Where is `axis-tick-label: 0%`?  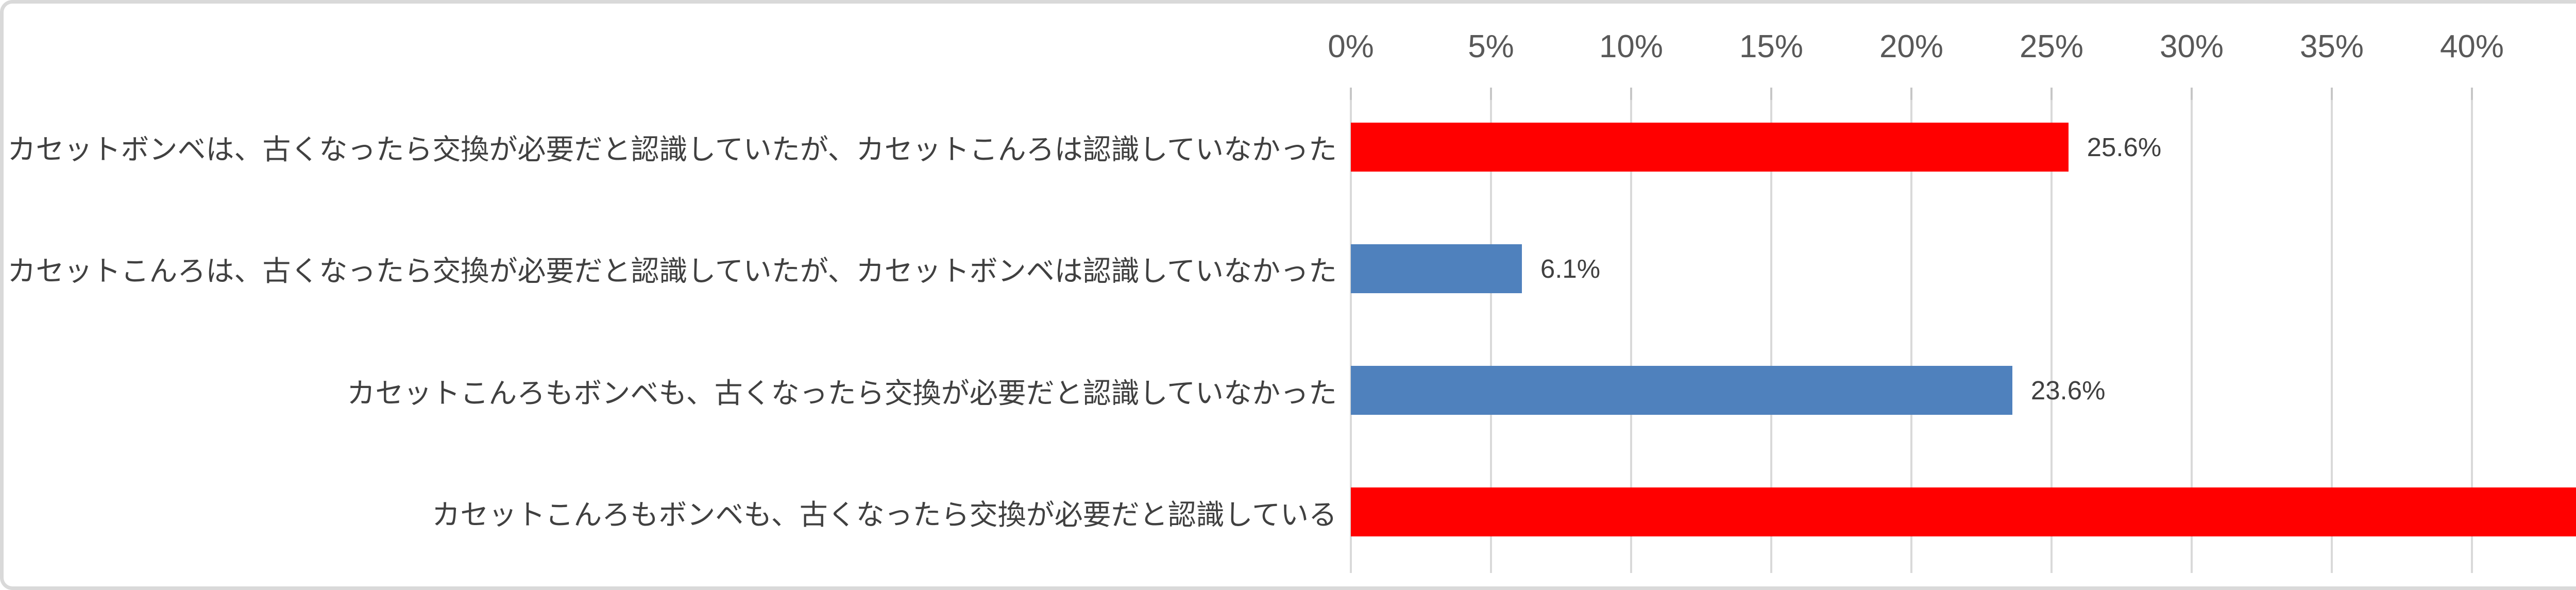 axis-tick-label: 0% is located at coordinates (1351, 46).